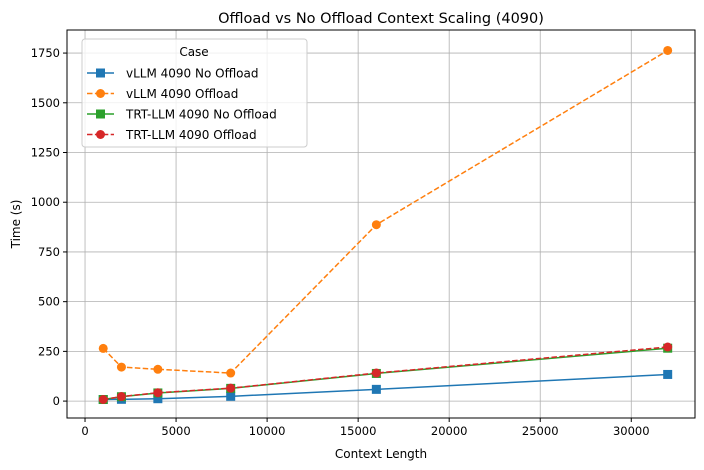 The height and width of the screenshot is (470, 704). Describe the element at coordinates (175, 431) in the screenshot. I see `x-tick-label: 5000` at that location.